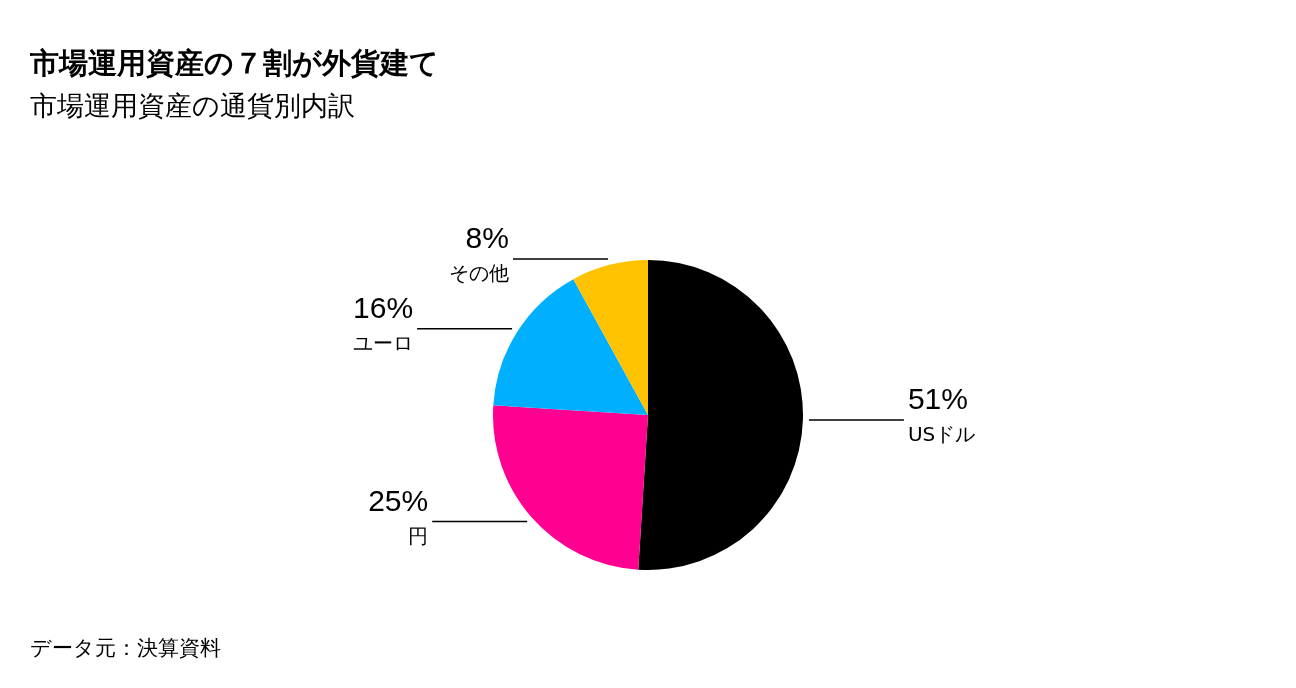 The height and width of the screenshot is (688, 1296). Describe the element at coordinates (383, 342) in the screenshot. I see `slice-label: ユーロ` at that location.